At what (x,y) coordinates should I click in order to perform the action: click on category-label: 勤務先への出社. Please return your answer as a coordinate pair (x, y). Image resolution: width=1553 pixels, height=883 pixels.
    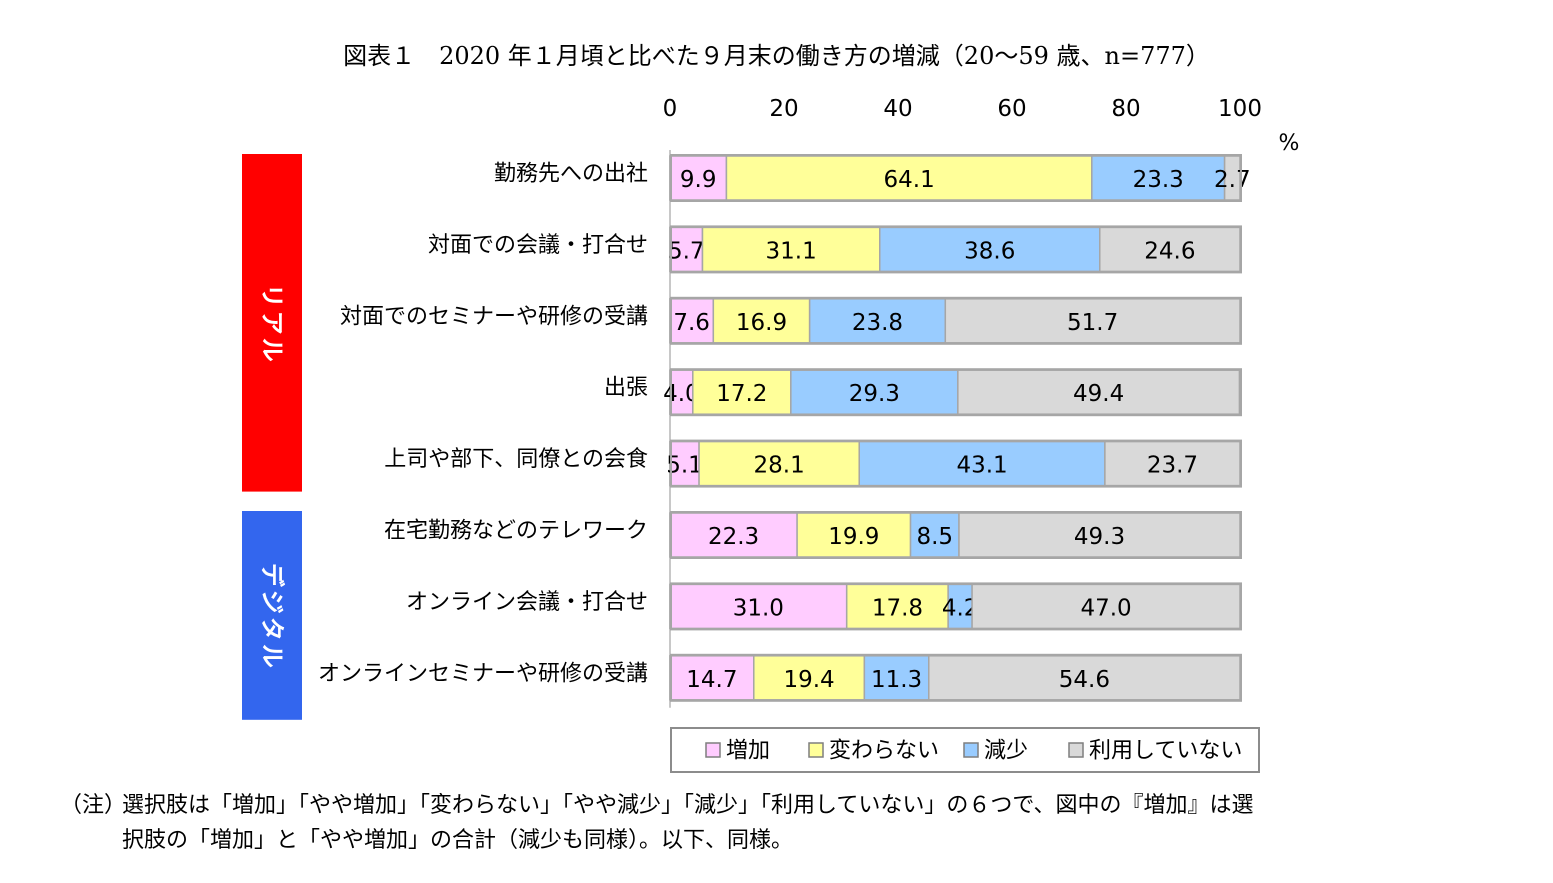
    Looking at the image, I should click on (571, 174).